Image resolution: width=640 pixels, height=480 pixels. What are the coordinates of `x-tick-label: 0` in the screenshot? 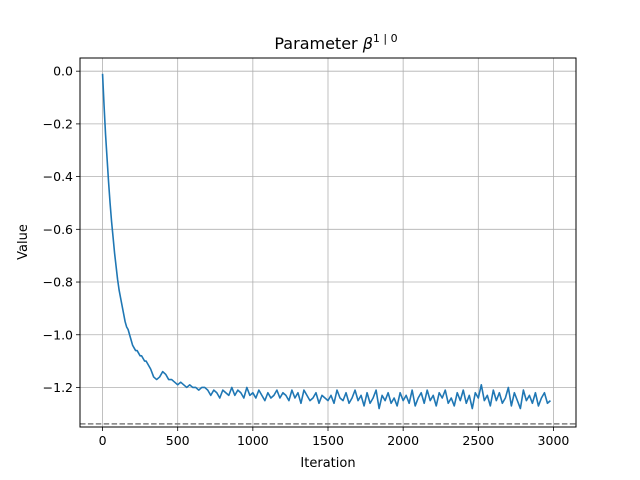 It's located at (103, 440).